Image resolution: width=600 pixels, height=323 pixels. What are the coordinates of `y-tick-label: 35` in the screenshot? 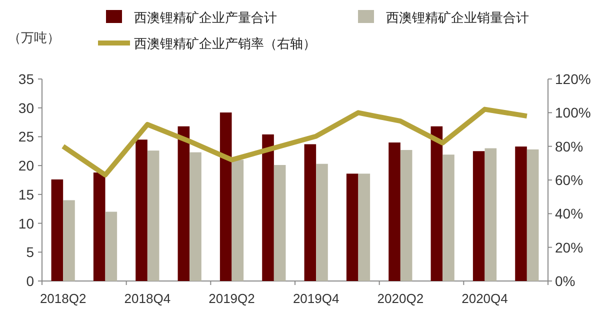 It's located at (26, 79).